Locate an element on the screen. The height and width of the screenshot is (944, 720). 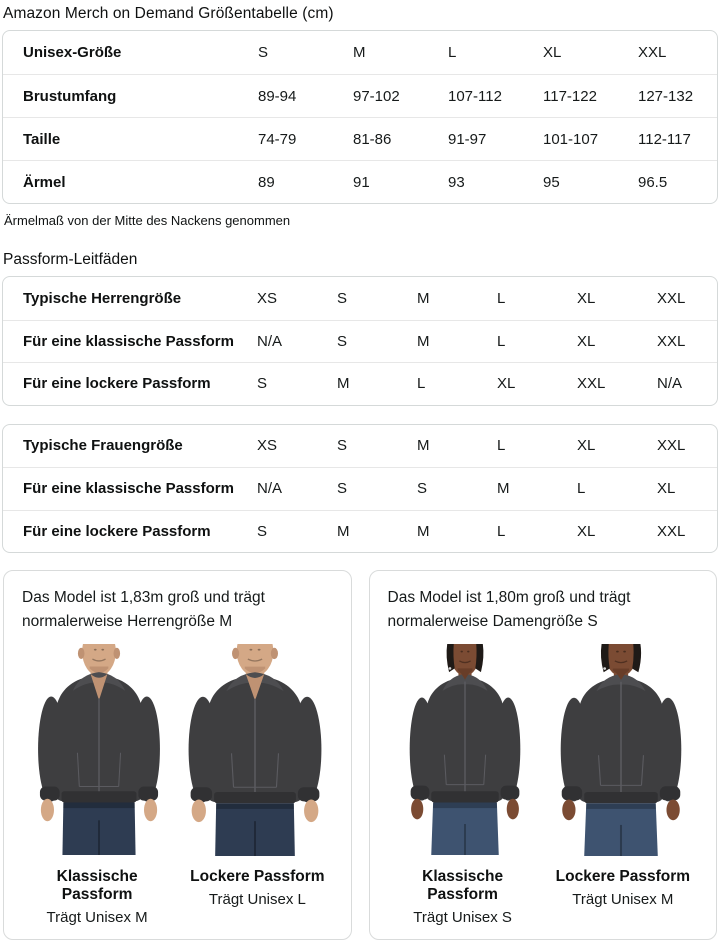
fit-guides-title: Passform-Leitfäden is located at coordinates (70, 259).